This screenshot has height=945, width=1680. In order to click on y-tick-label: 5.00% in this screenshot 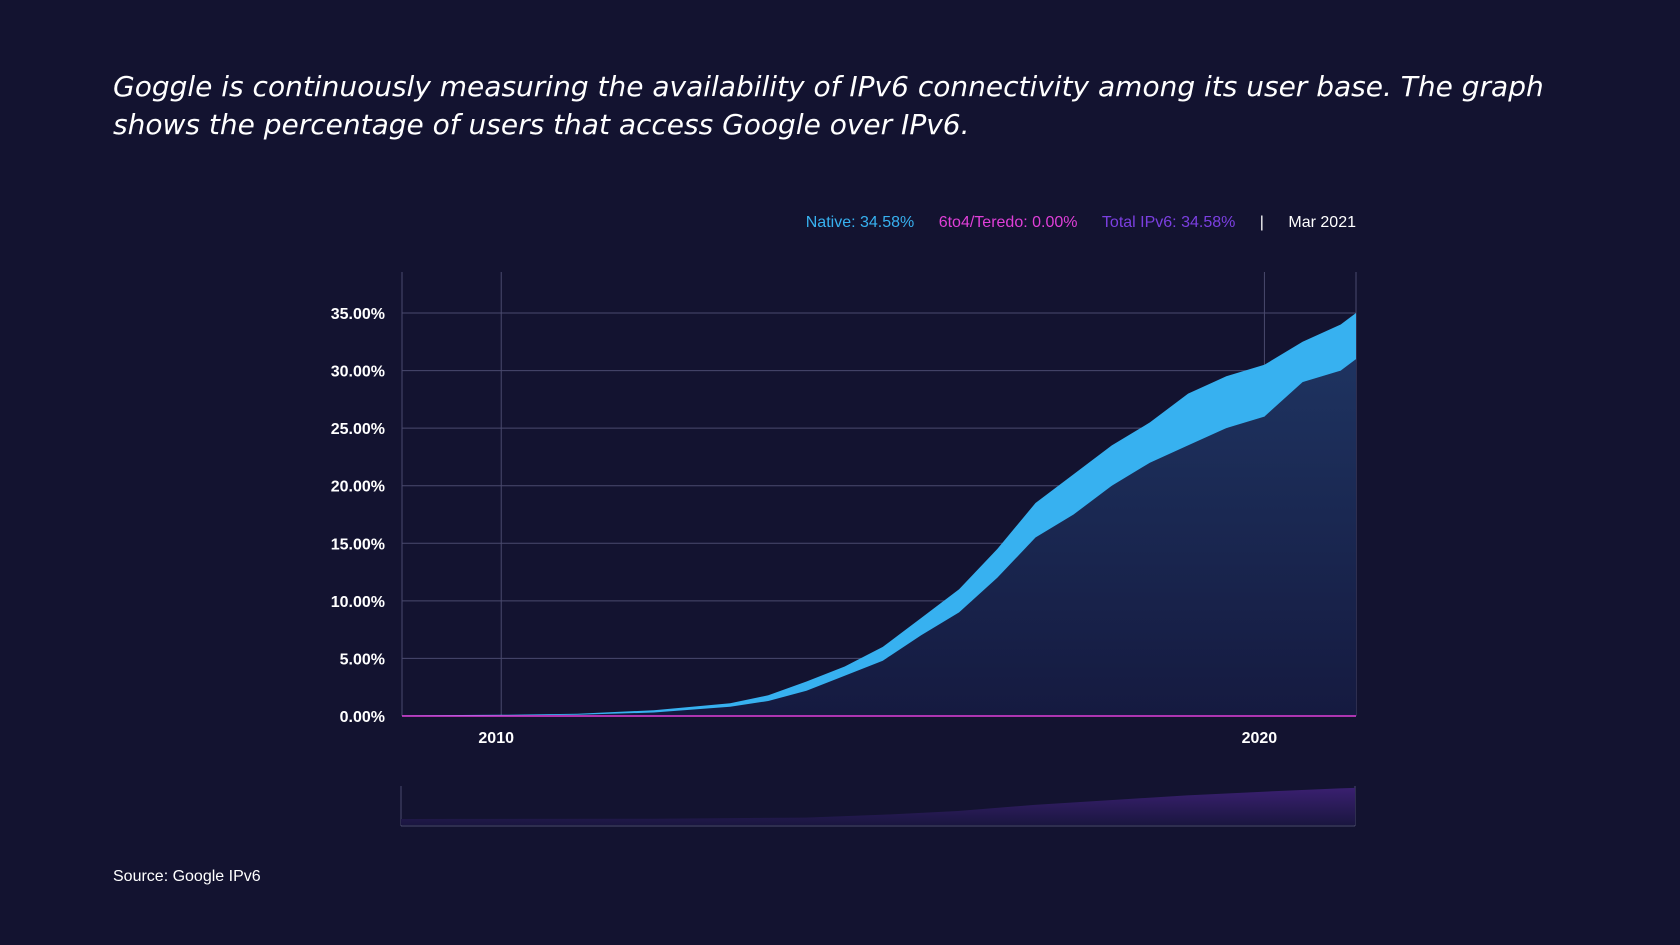, I will do `click(362, 659)`.